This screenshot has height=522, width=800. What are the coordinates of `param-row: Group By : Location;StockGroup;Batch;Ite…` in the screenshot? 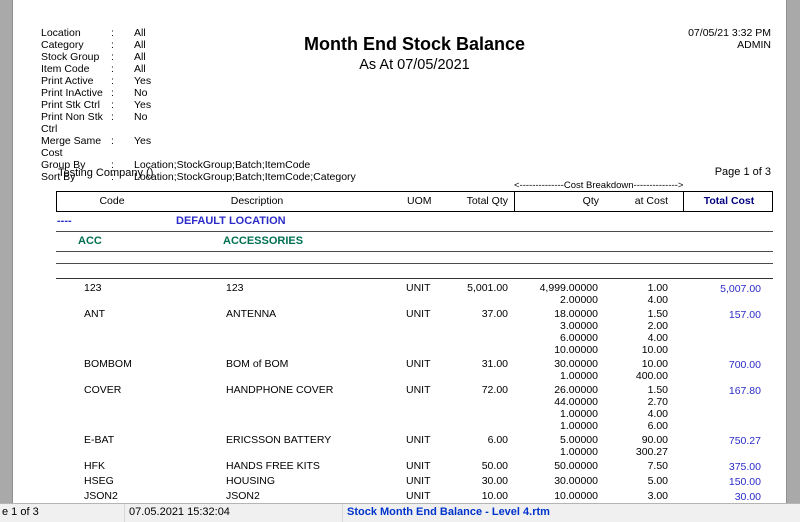 It's located at (198, 165).